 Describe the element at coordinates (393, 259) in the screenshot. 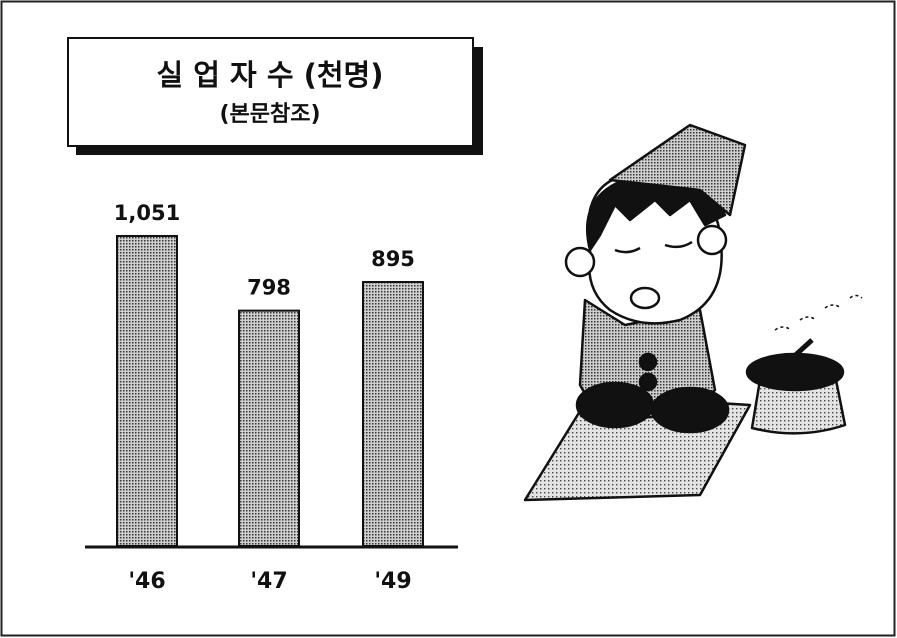

I see `value-label: 895` at that location.